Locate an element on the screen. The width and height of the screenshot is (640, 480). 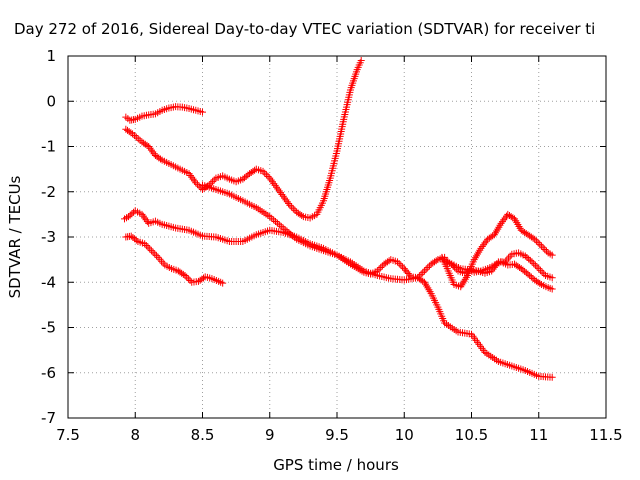
x-tick-label: 10.5 is located at coordinates (471, 435).